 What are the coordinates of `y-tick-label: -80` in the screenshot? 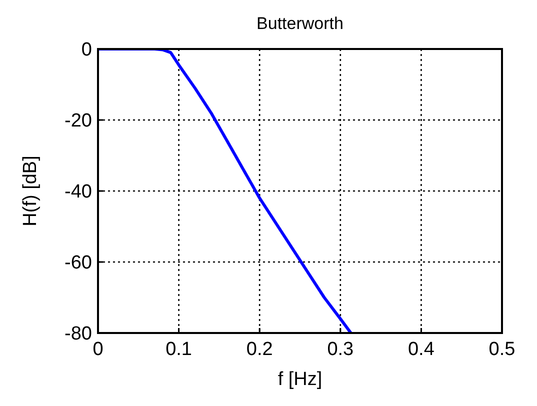 It's located at (78, 334).